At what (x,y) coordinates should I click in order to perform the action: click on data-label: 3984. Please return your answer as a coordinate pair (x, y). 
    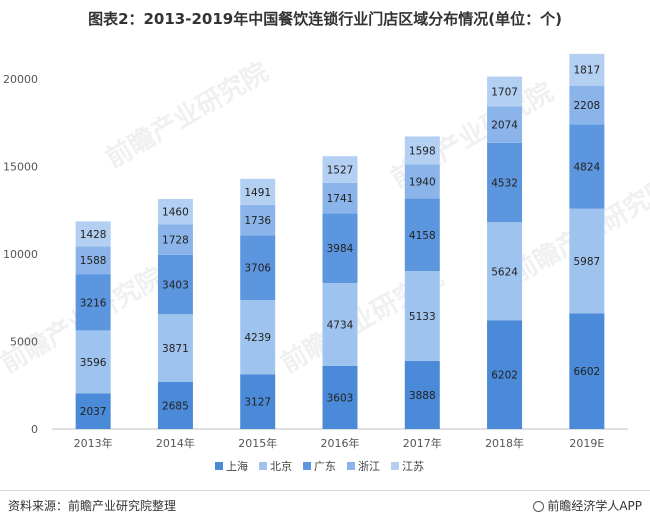
    Looking at the image, I should click on (340, 249).